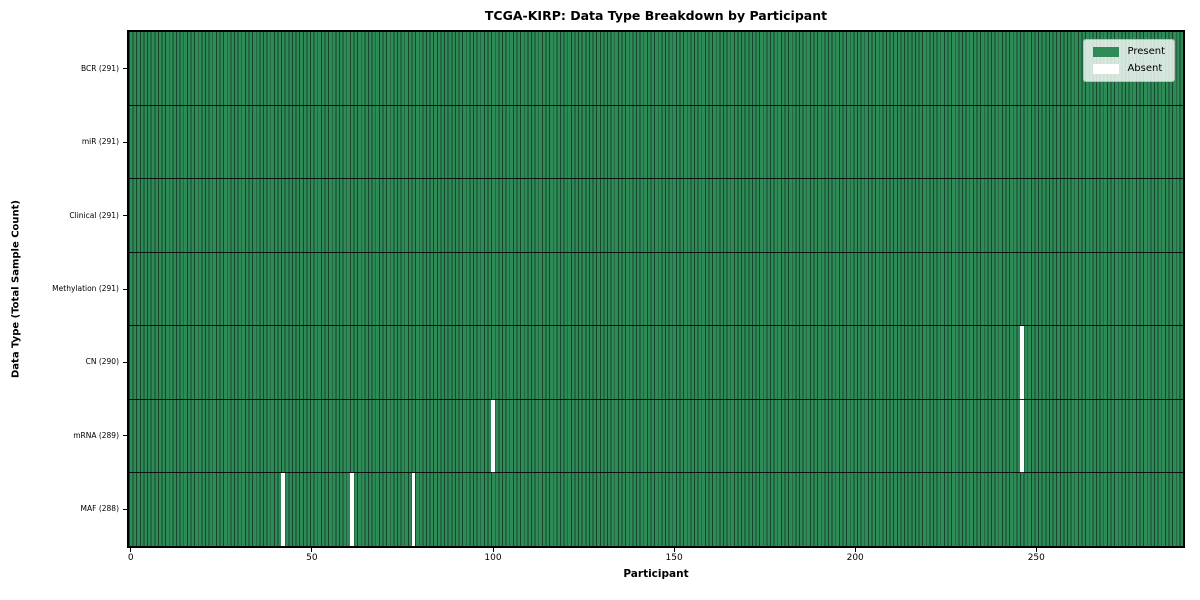 The height and width of the screenshot is (600, 1200). I want to click on x-tick-label: 100, so click(493, 558).